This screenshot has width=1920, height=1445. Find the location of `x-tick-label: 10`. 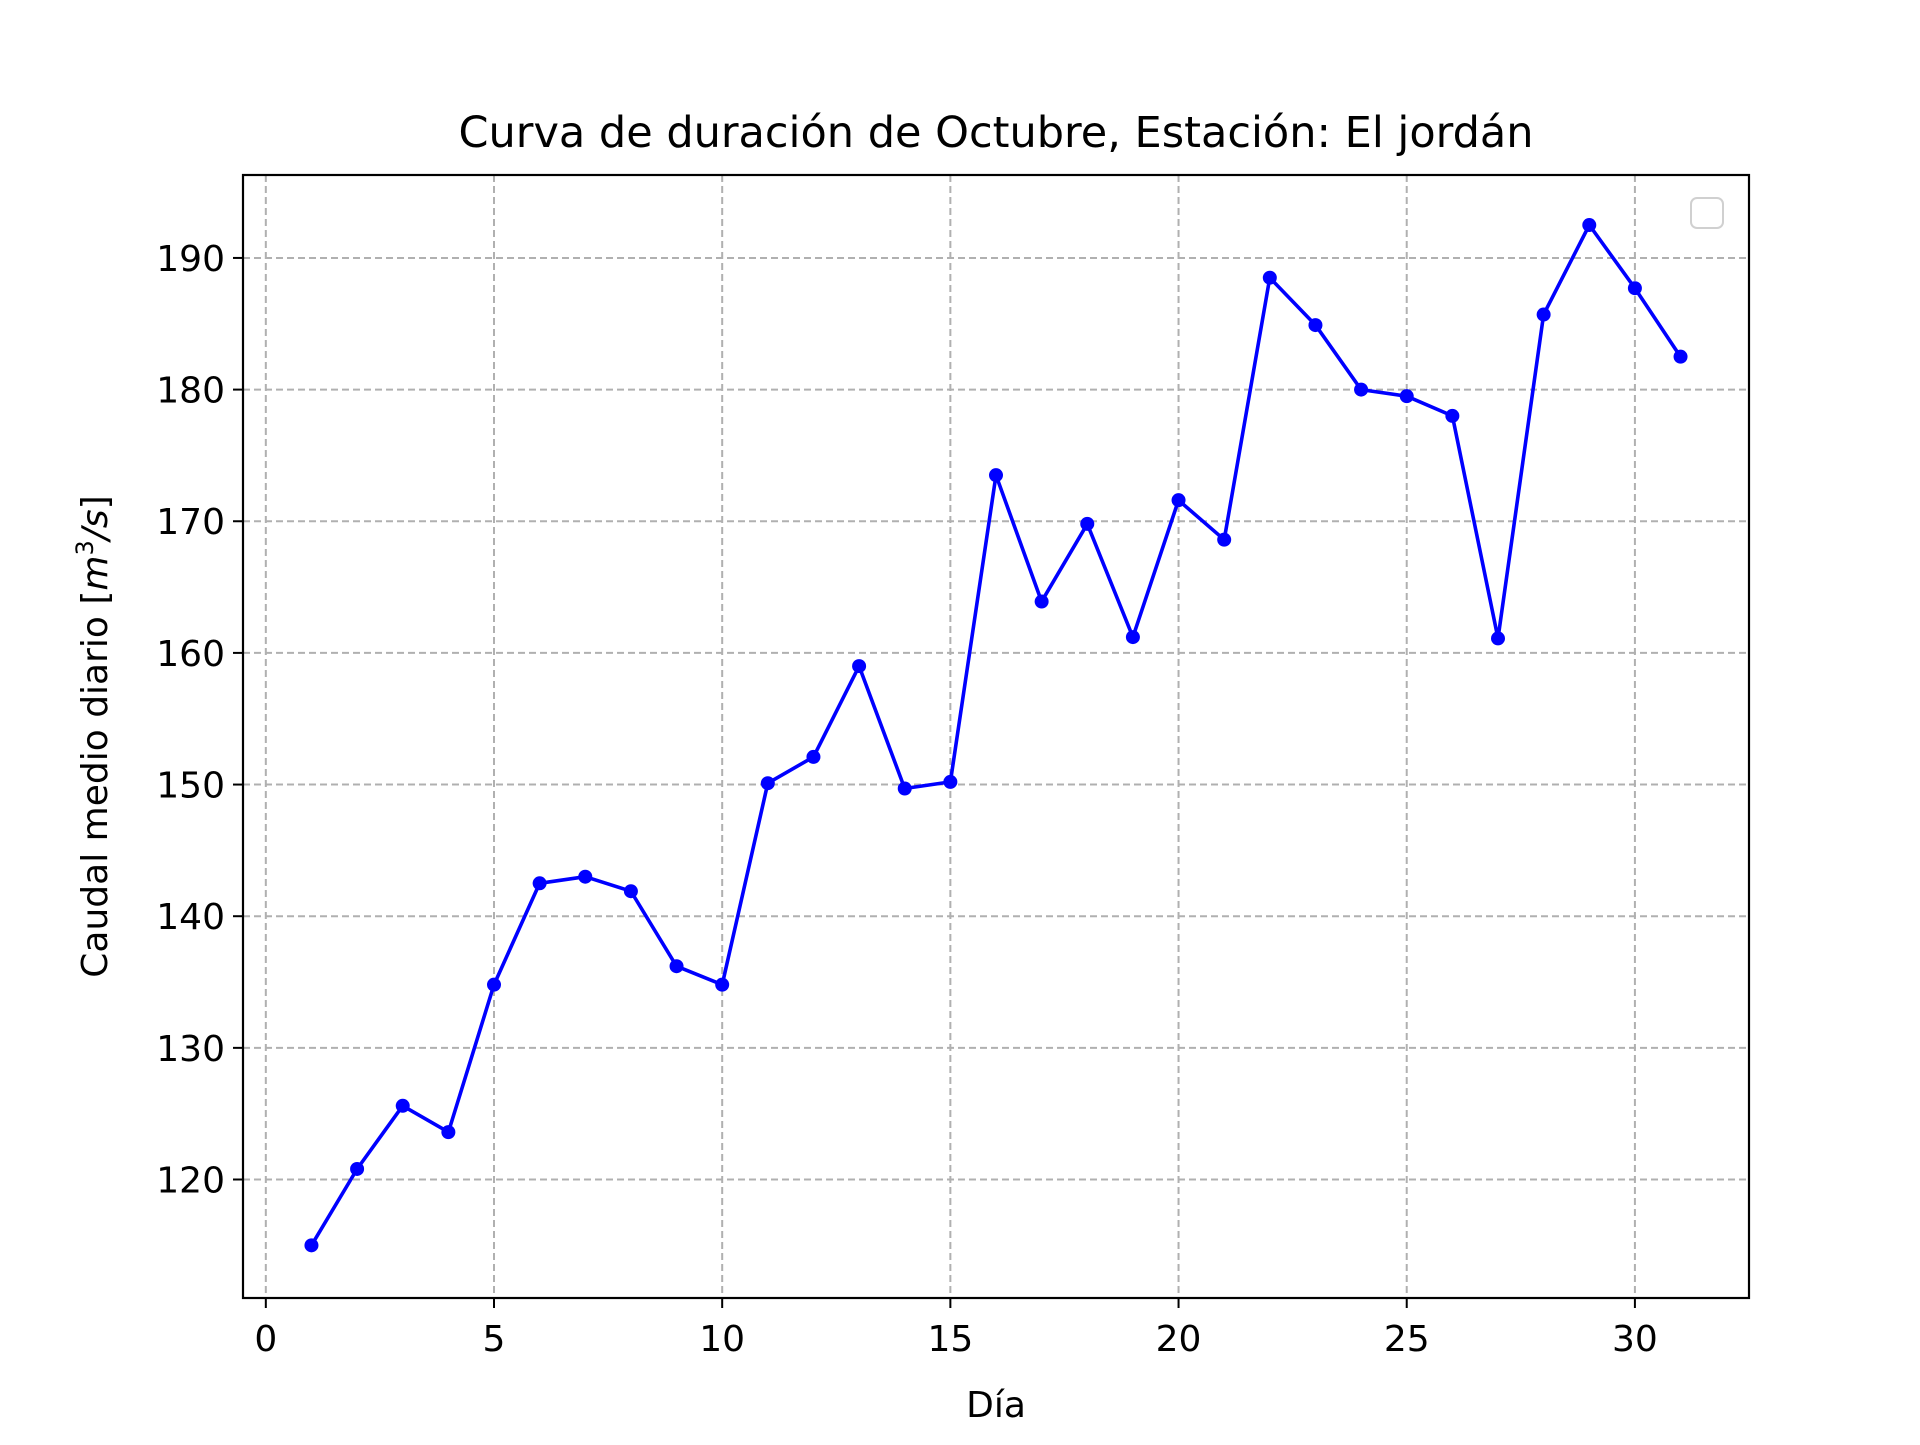

x-tick-label: 10 is located at coordinates (722, 1339).